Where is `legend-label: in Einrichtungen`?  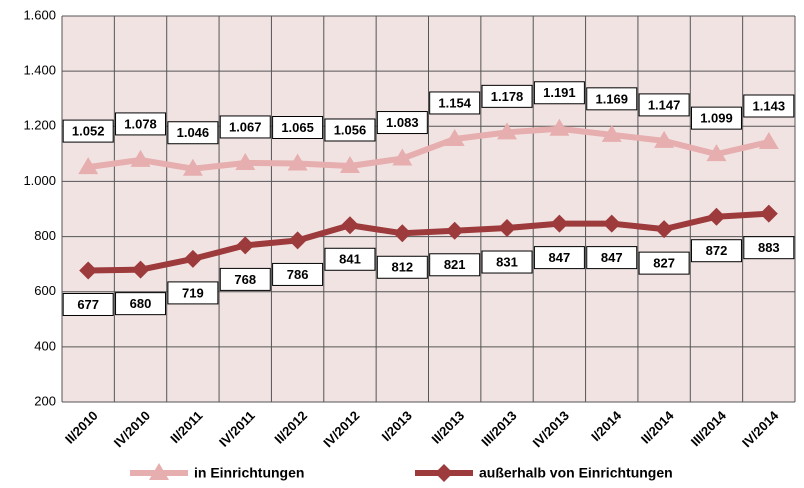 legend-label: in Einrichtungen is located at coordinates (249, 473).